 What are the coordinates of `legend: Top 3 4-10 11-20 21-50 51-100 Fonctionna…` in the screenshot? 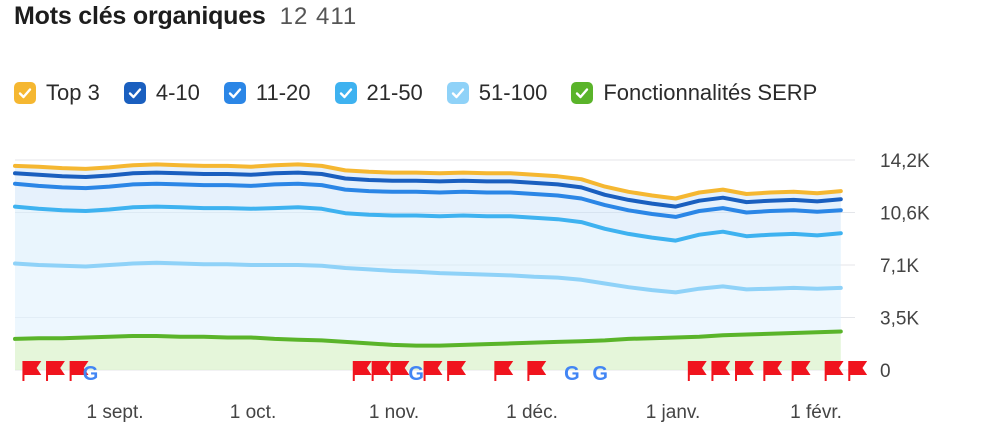 It's located at (415, 93).